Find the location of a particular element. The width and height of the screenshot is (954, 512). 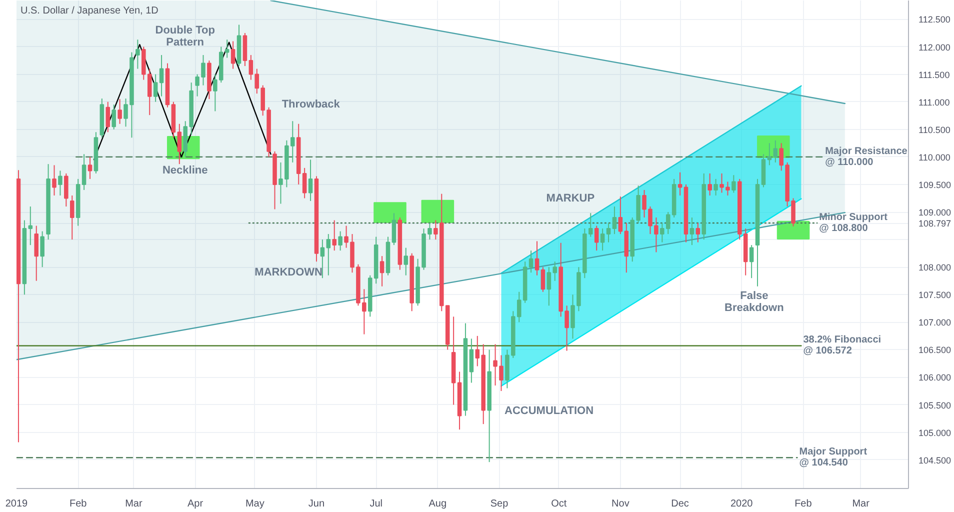

y-tick-label: 110.500 is located at coordinates (934, 129).